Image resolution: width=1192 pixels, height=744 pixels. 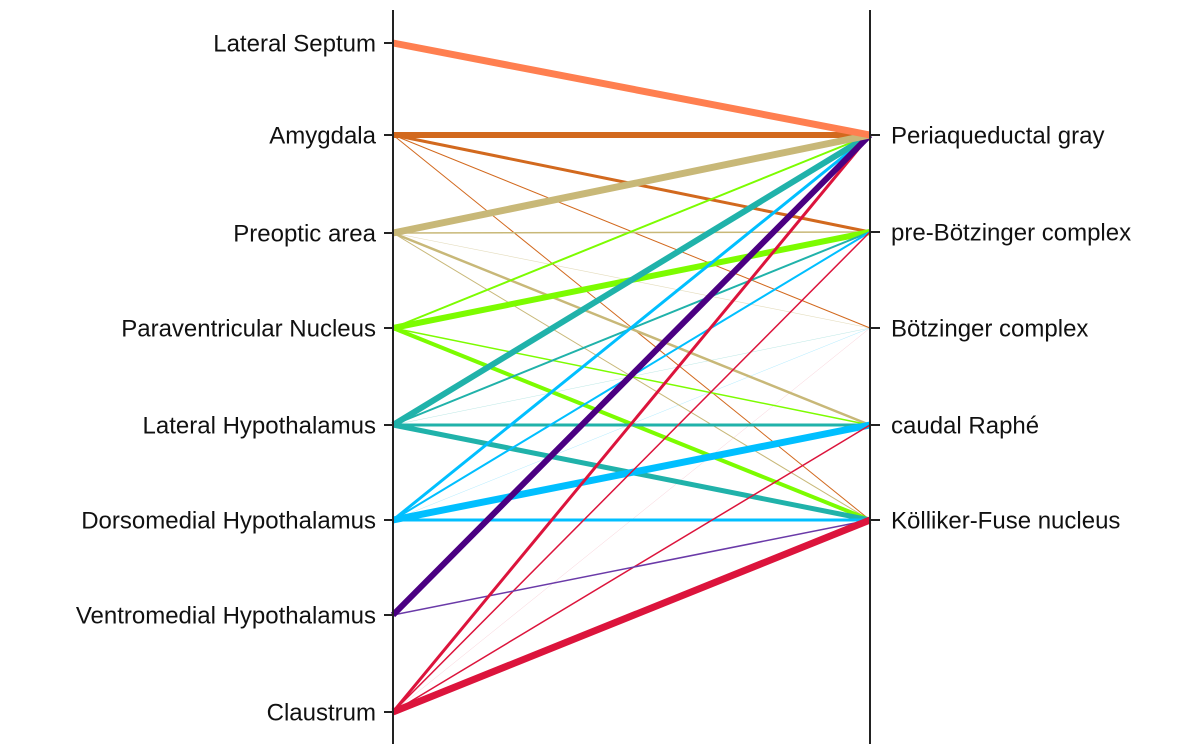 I want to click on right-node-label: Kölliker-Fuse nucleus, so click(x=1005, y=520).